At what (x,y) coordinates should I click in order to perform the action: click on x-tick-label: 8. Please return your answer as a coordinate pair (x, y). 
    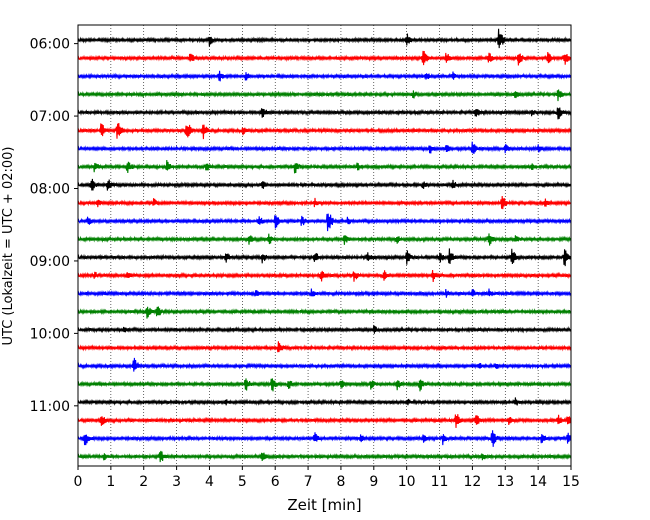
    Looking at the image, I should click on (340, 482).